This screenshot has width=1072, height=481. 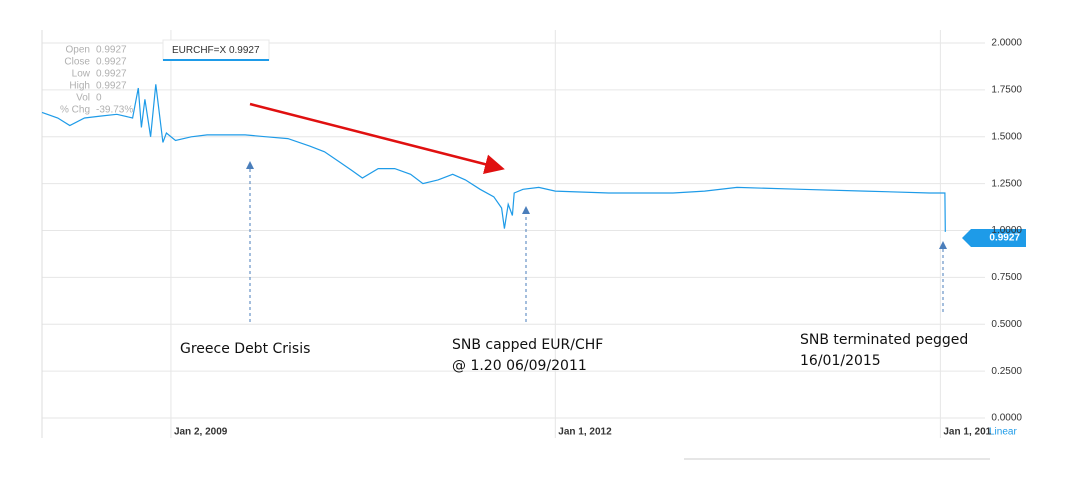 I want to click on info-label: % Chg, so click(x=75, y=110).